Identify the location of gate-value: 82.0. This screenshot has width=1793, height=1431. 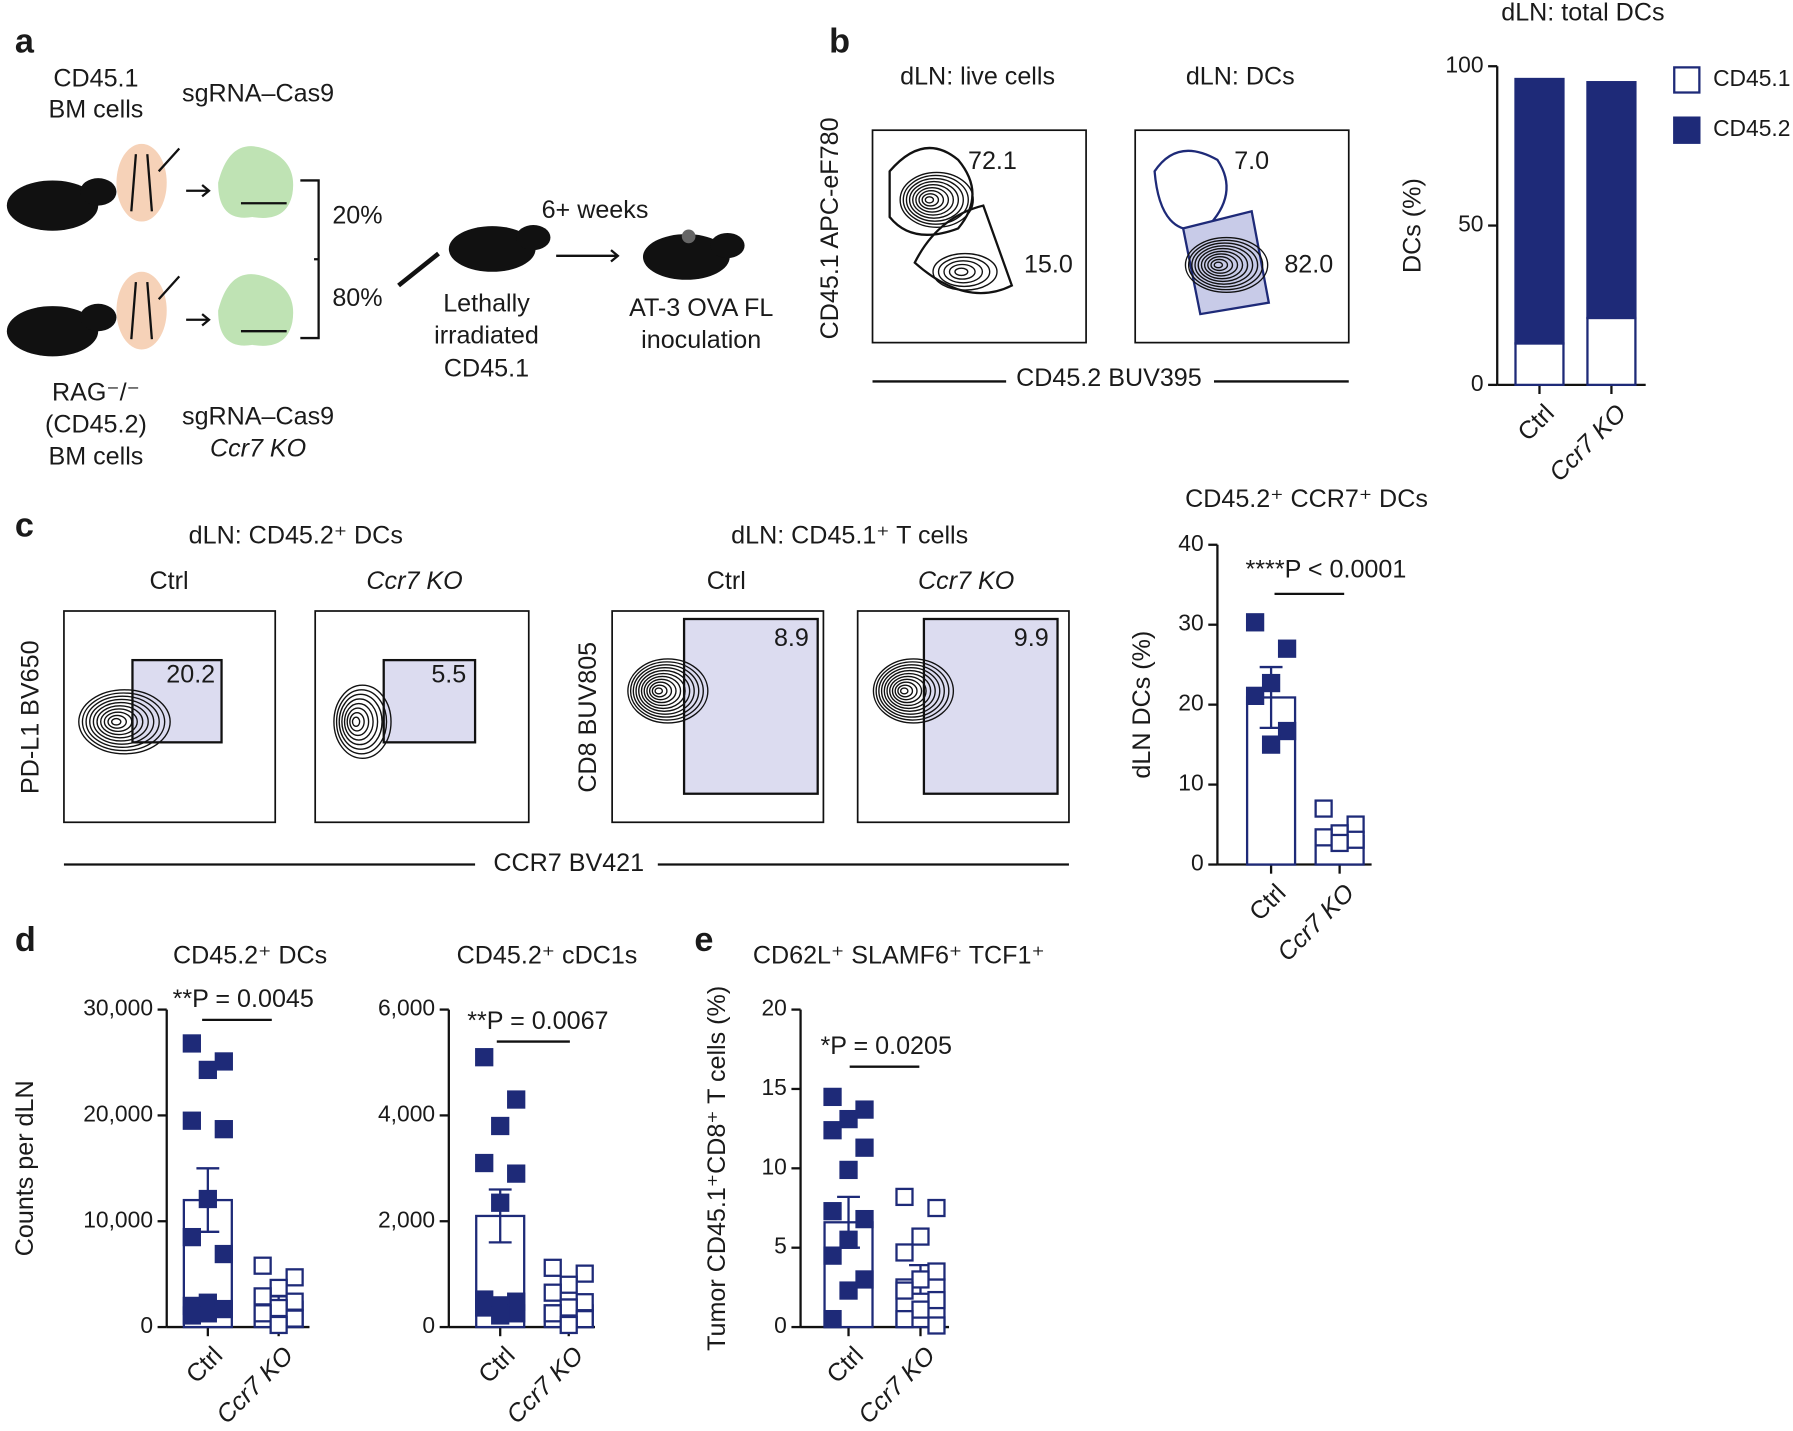
(1308, 265).